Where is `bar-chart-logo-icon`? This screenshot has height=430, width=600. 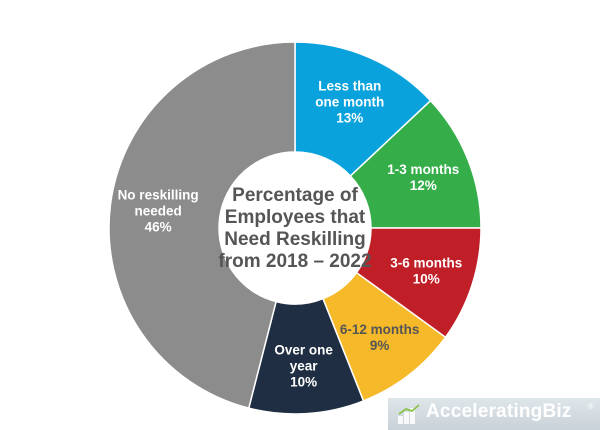 bar-chart-logo-icon is located at coordinates (409, 414).